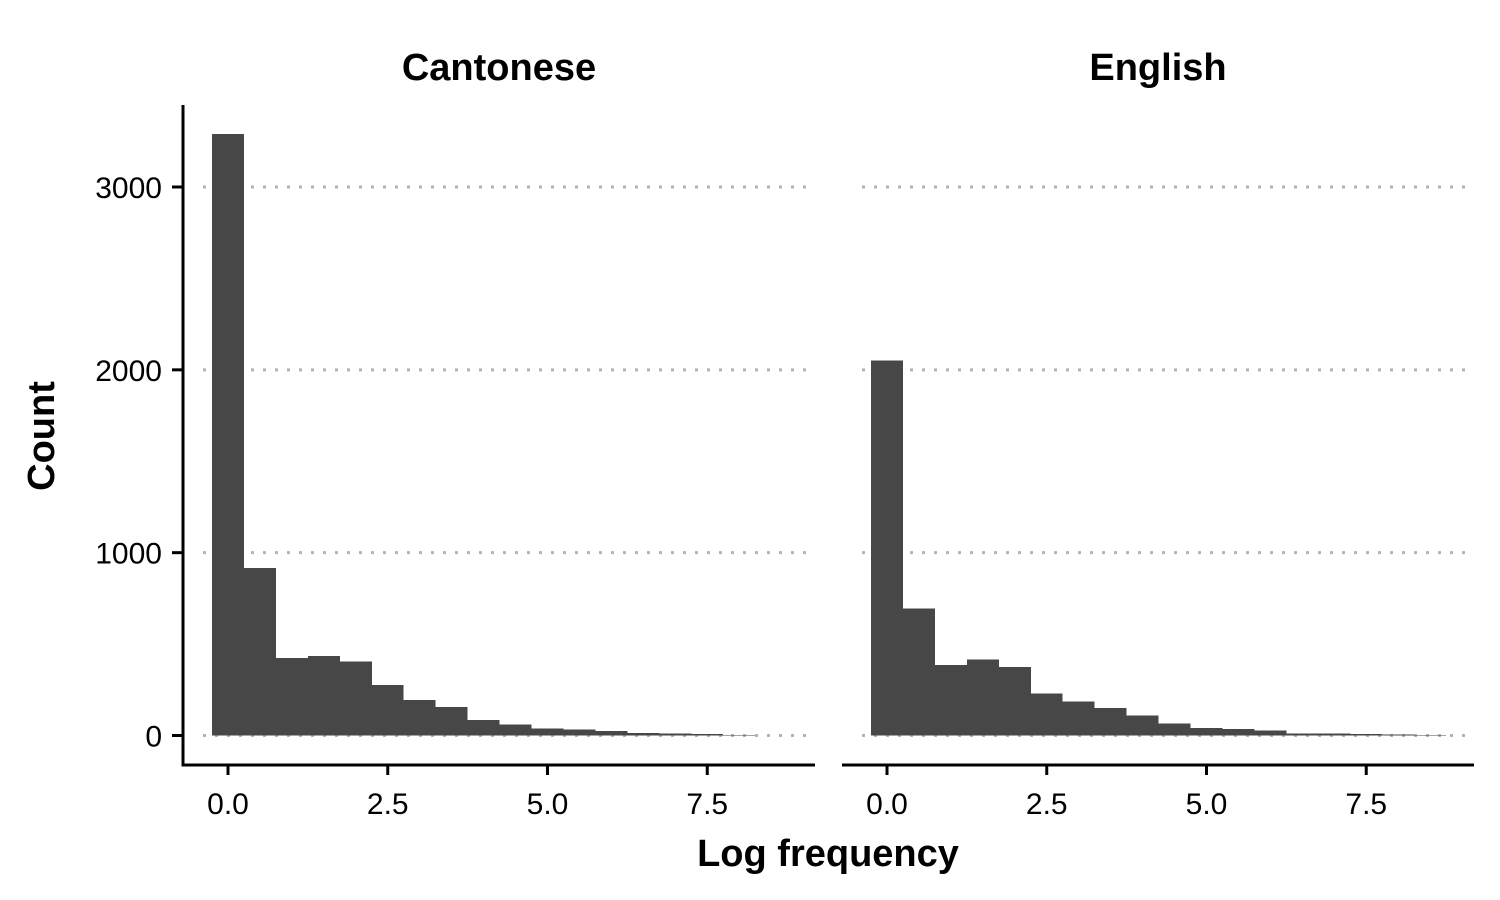 The width and height of the screenshot is (1500, 900). Describe the element at coordinates (1207, 804) in the screenshot. I see `x-tick-label-english-2: 5.0` at that location.